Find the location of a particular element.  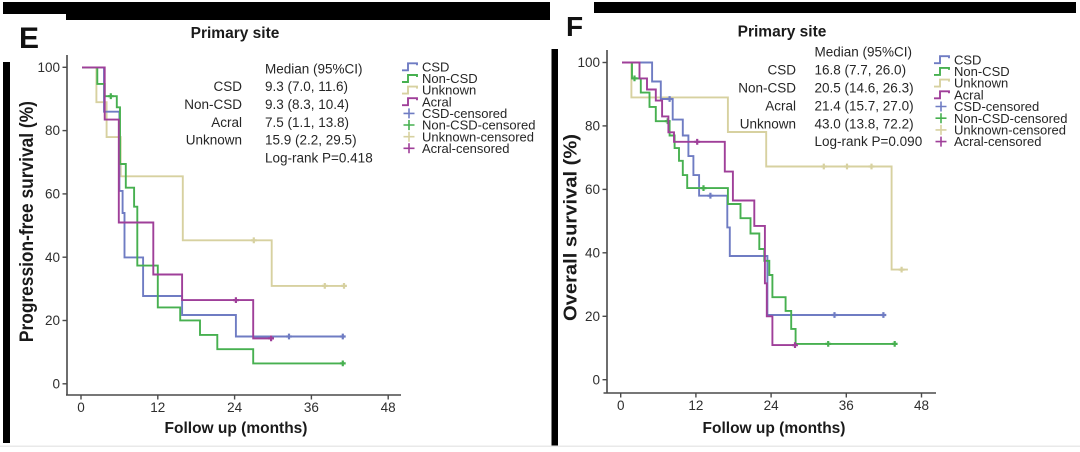

svg-text: Overall survival (%) is located at coordinates (571, 227).